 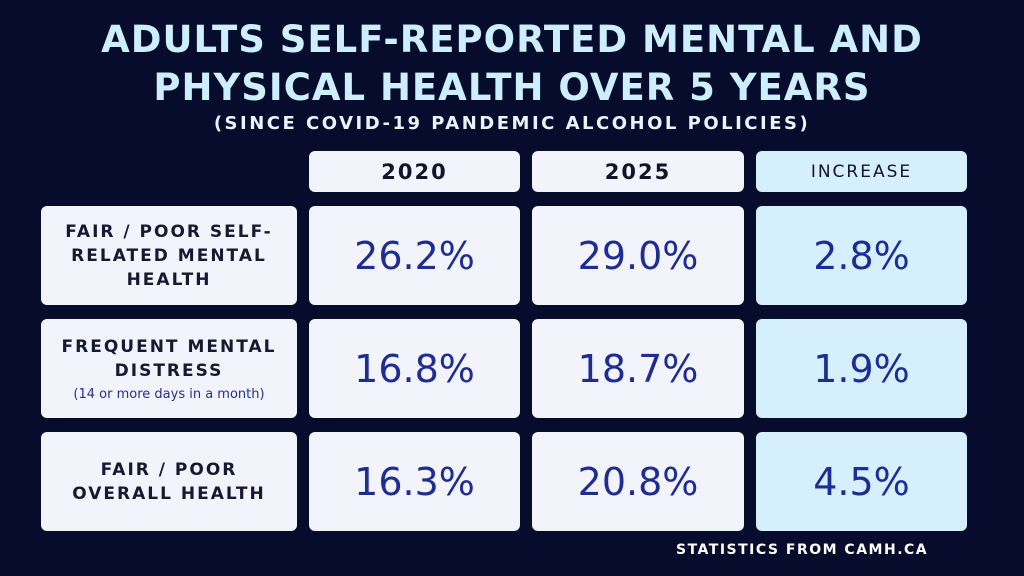 I want to click on row-label-text: FAIR / POOR SELF-RELATED MENTAL HEALTH, so click(x=169, y=255).